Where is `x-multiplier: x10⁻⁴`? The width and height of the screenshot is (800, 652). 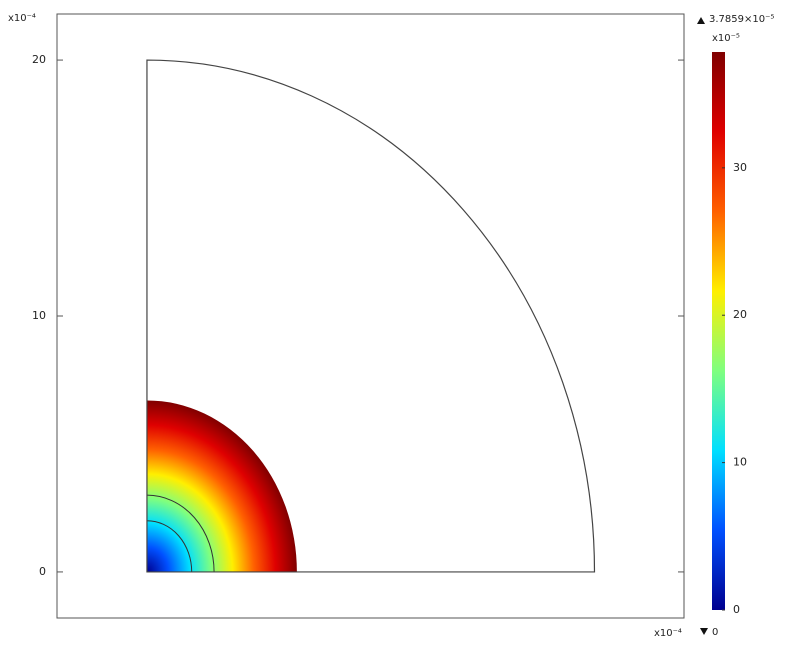 x-multiplier: x10⁻⁴ is located at coordinates (668, 633).